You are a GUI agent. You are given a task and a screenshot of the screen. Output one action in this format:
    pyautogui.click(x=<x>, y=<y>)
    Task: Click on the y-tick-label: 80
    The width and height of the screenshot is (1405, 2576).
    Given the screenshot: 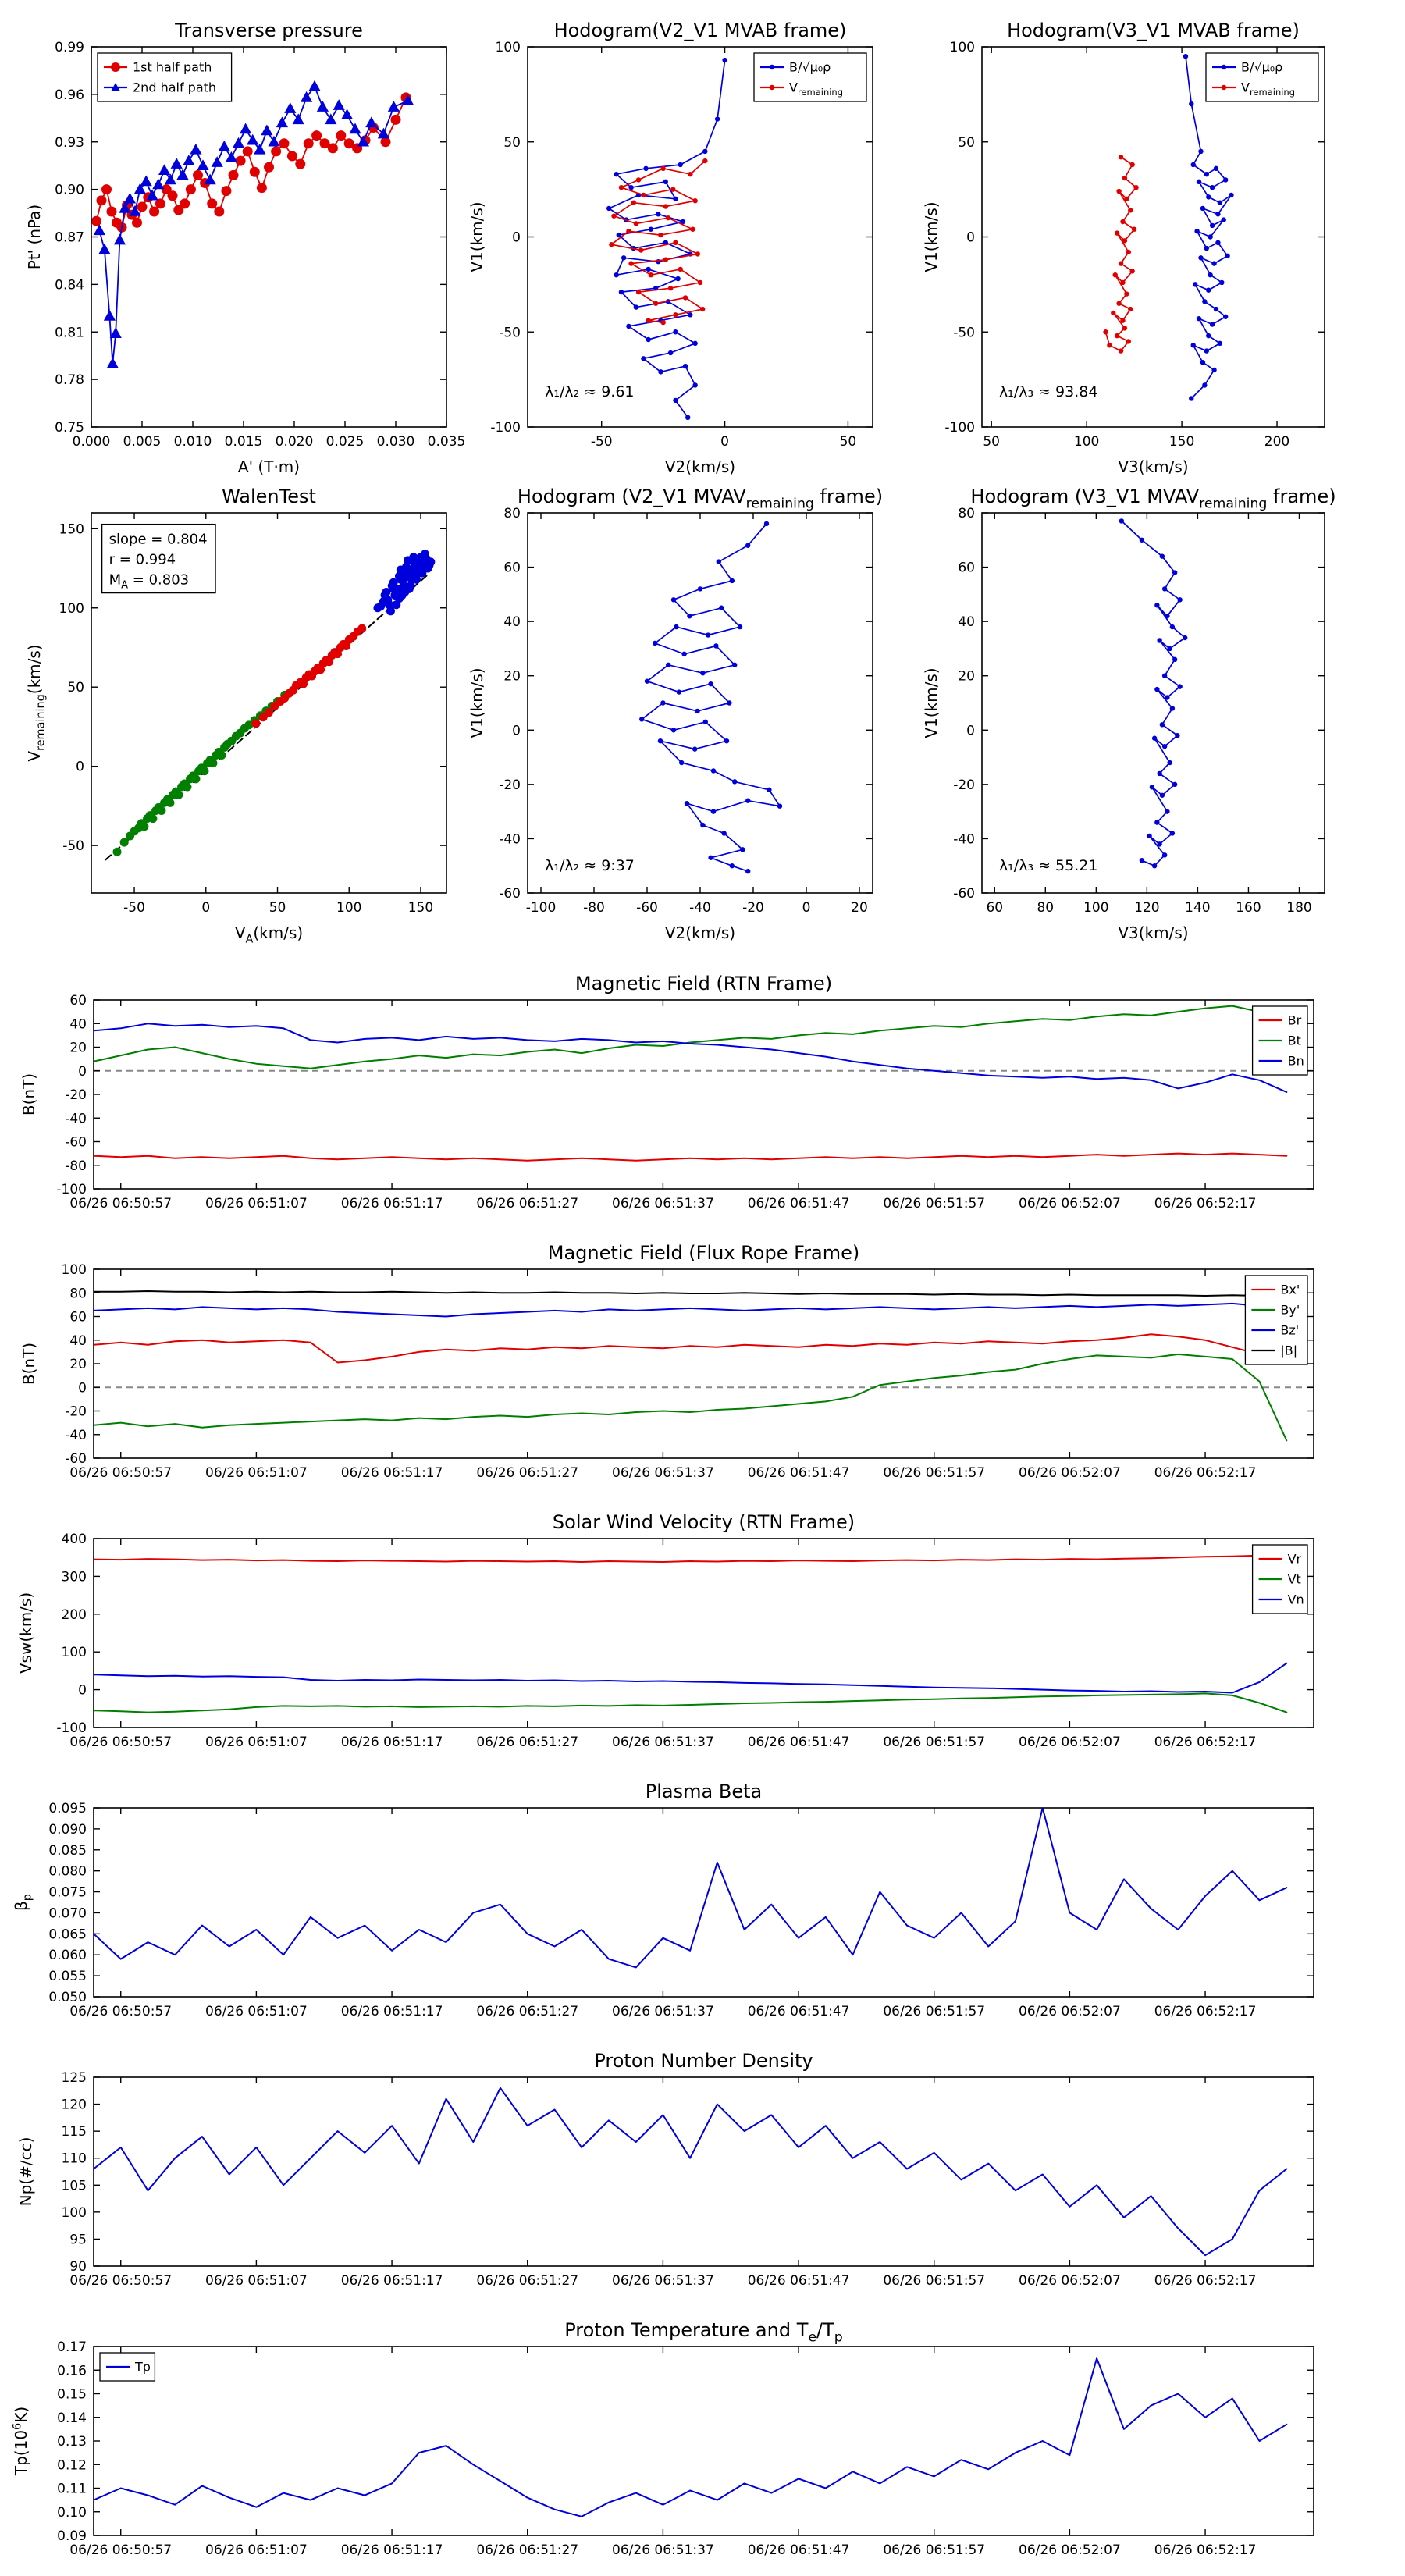 What is the action you would take?
    pyautogui.click(x=512, y=513)
    